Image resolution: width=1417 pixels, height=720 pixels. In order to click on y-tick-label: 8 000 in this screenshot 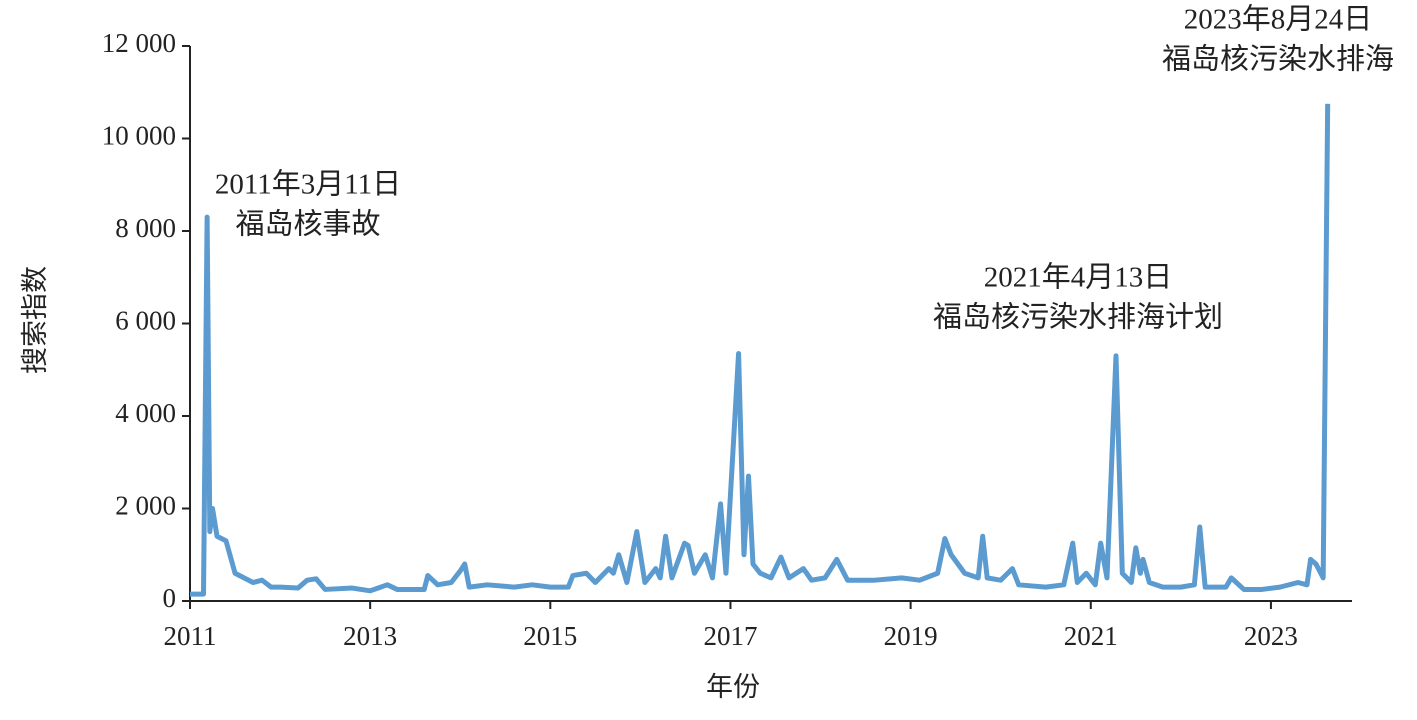, I will do `click(145, 228)`.